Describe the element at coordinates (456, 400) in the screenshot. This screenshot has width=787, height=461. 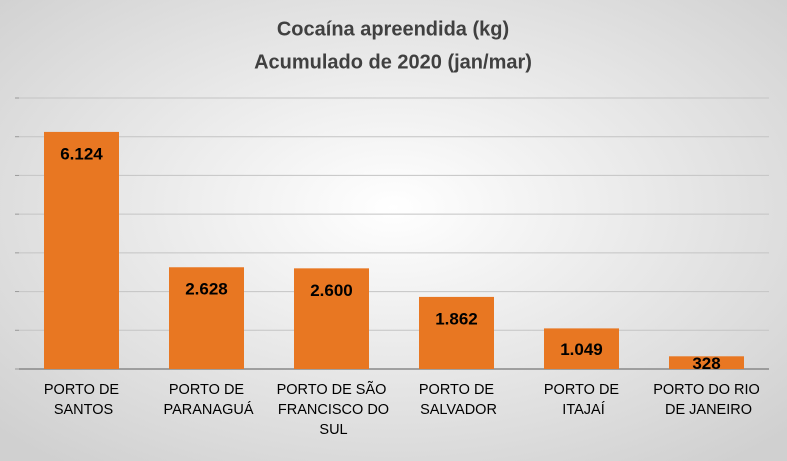
I see `x-tick-label: PORTO DE SALVADOR` at that location.